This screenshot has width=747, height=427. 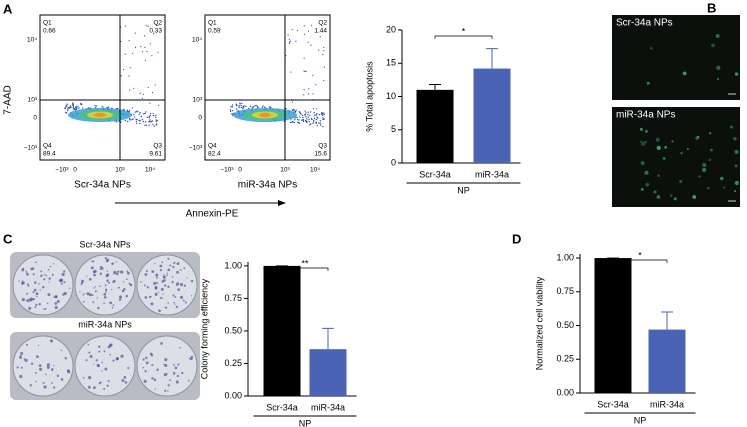 What do you see at coordinates (212, 23) in the screenshot?
I see `quadrant-name: Q1` at bounding box center [212, 23].